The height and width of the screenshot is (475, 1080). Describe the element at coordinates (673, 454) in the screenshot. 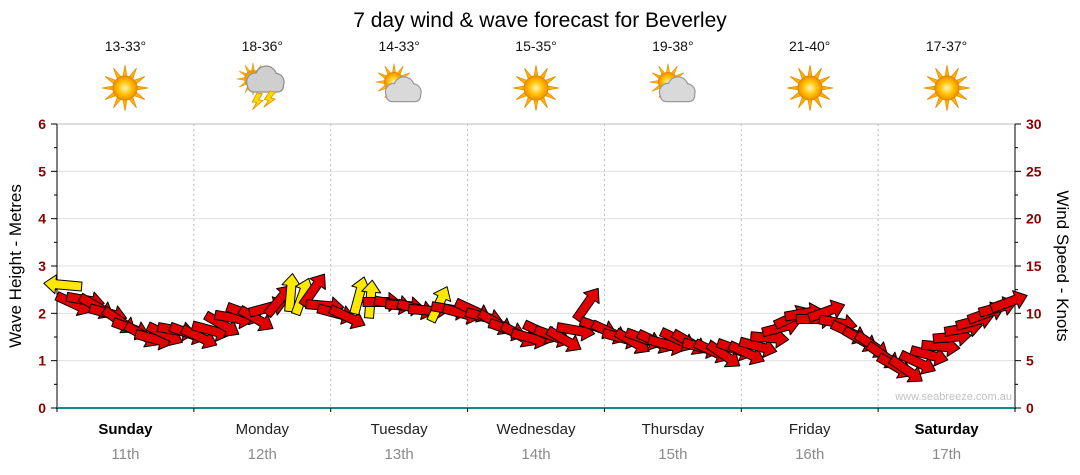

I see `day-date-label: 15th` at that location.